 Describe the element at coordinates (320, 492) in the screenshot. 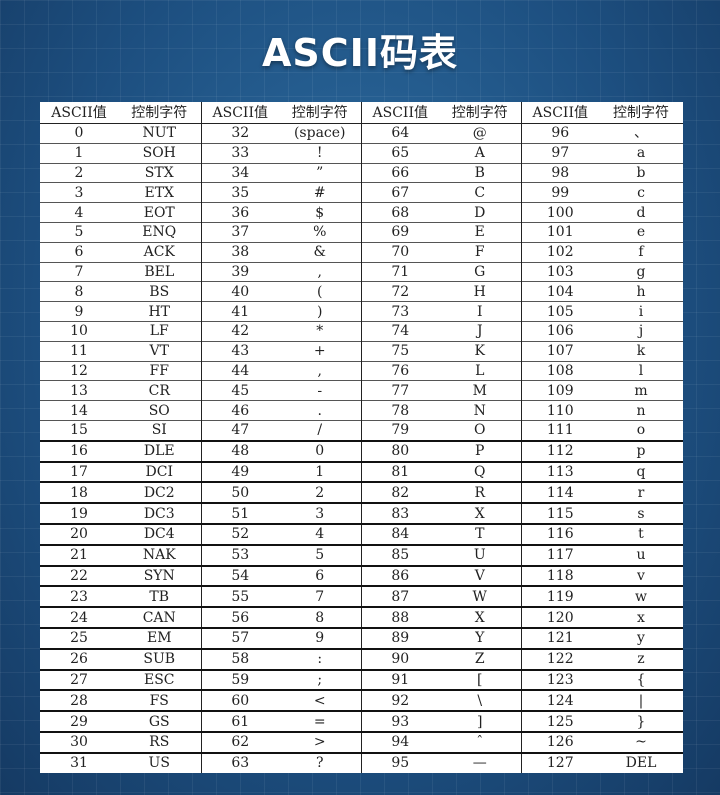

I see `control-char-cell: 2` at that location.